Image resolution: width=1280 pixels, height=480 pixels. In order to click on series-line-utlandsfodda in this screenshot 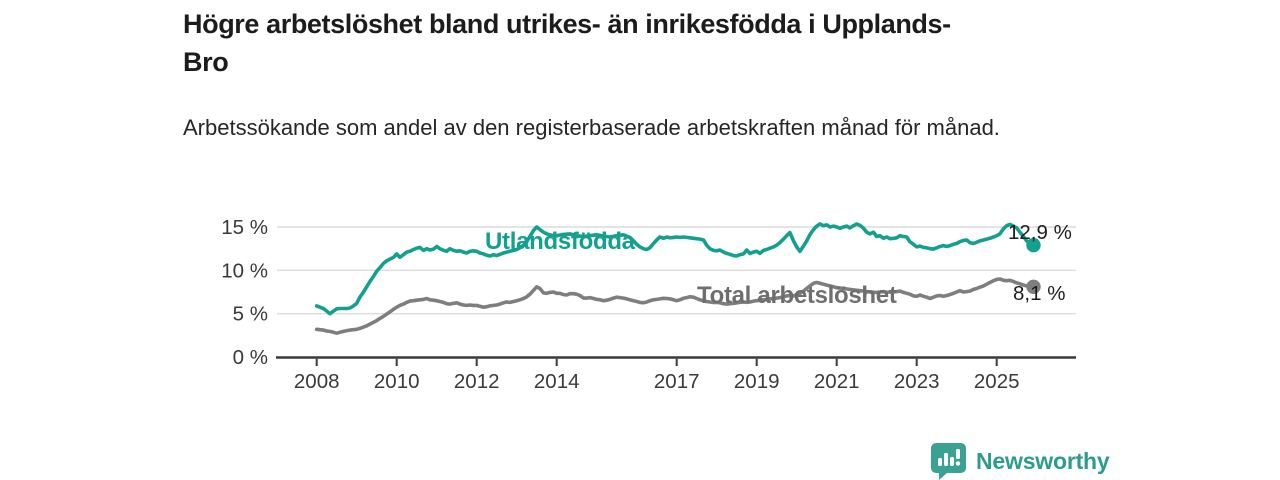, I will do `click(675, 269)`.